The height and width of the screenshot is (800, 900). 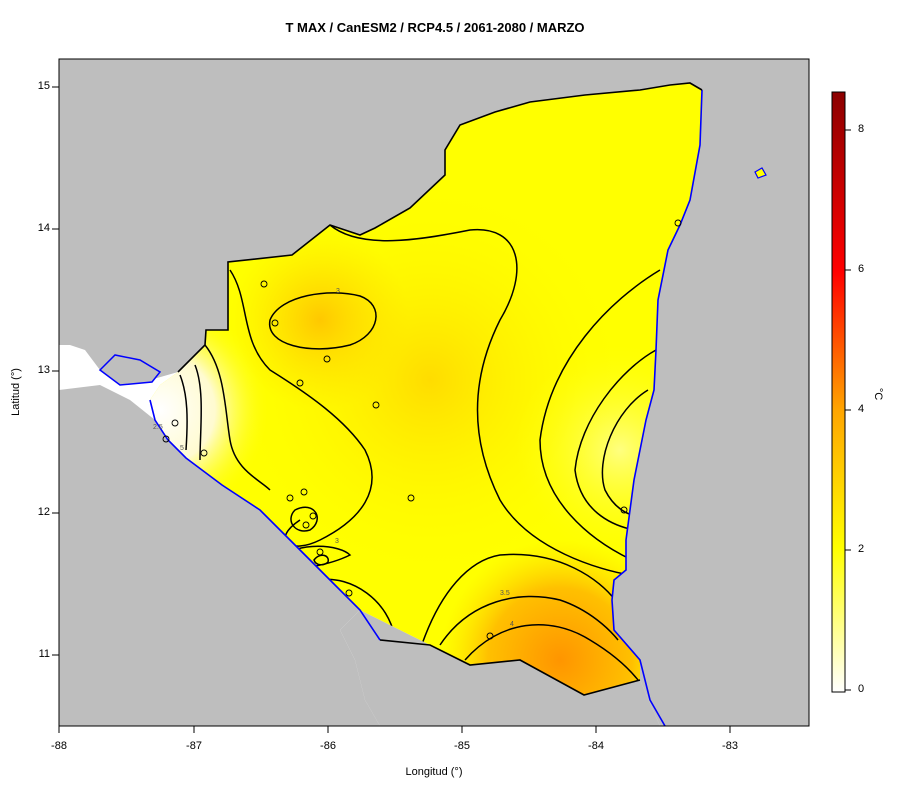 What do you see at coordinates (130, 370) in the screenshot?
I see `lake-managua` at bounding box center [130, 370].